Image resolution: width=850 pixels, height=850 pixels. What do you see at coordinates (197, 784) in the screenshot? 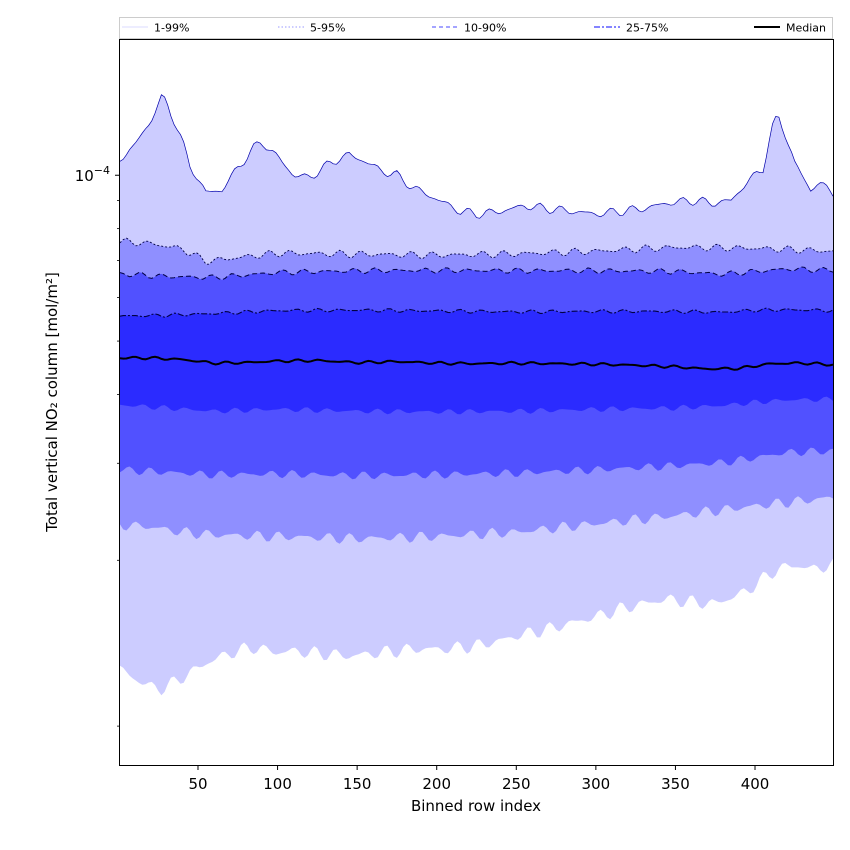
I see `x-tick-label: 50` at bounding box center [197, 784].